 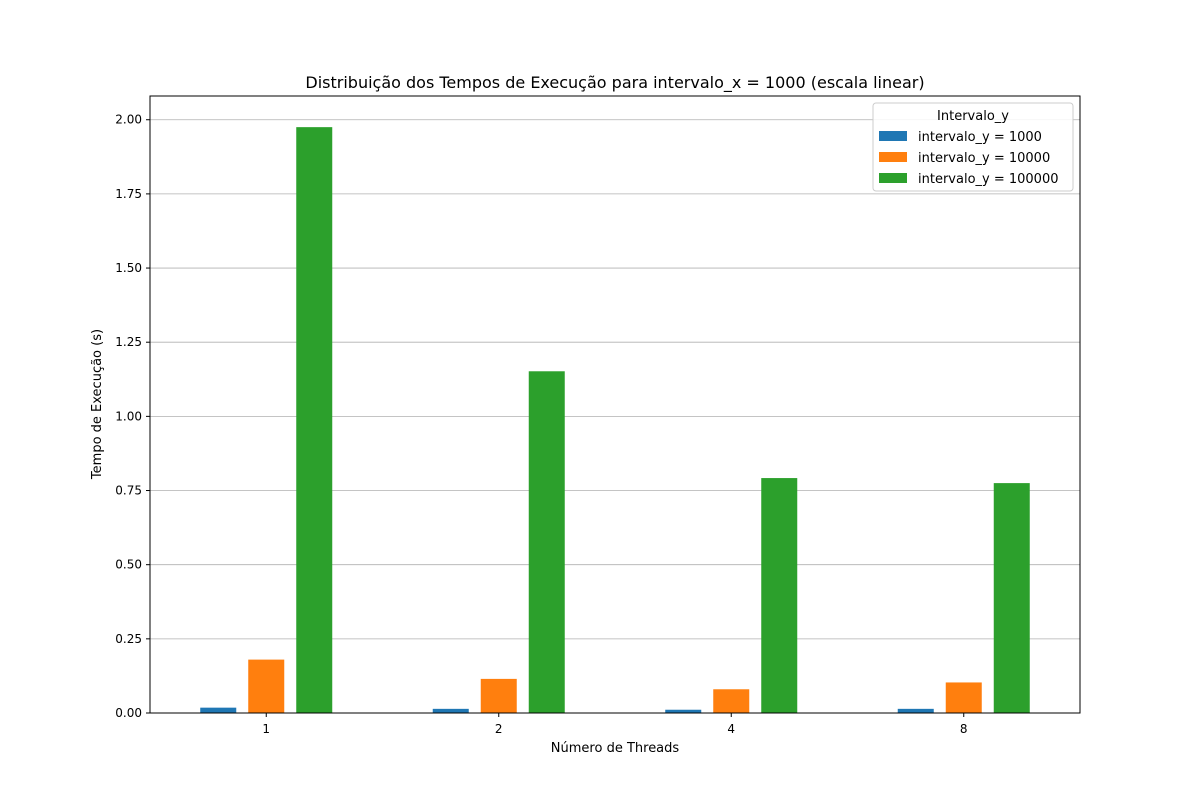 What do you see at coordinates (731, 729) in the screenshot?
I see `x-tick-label: 4` at bounding box center [731, 729].